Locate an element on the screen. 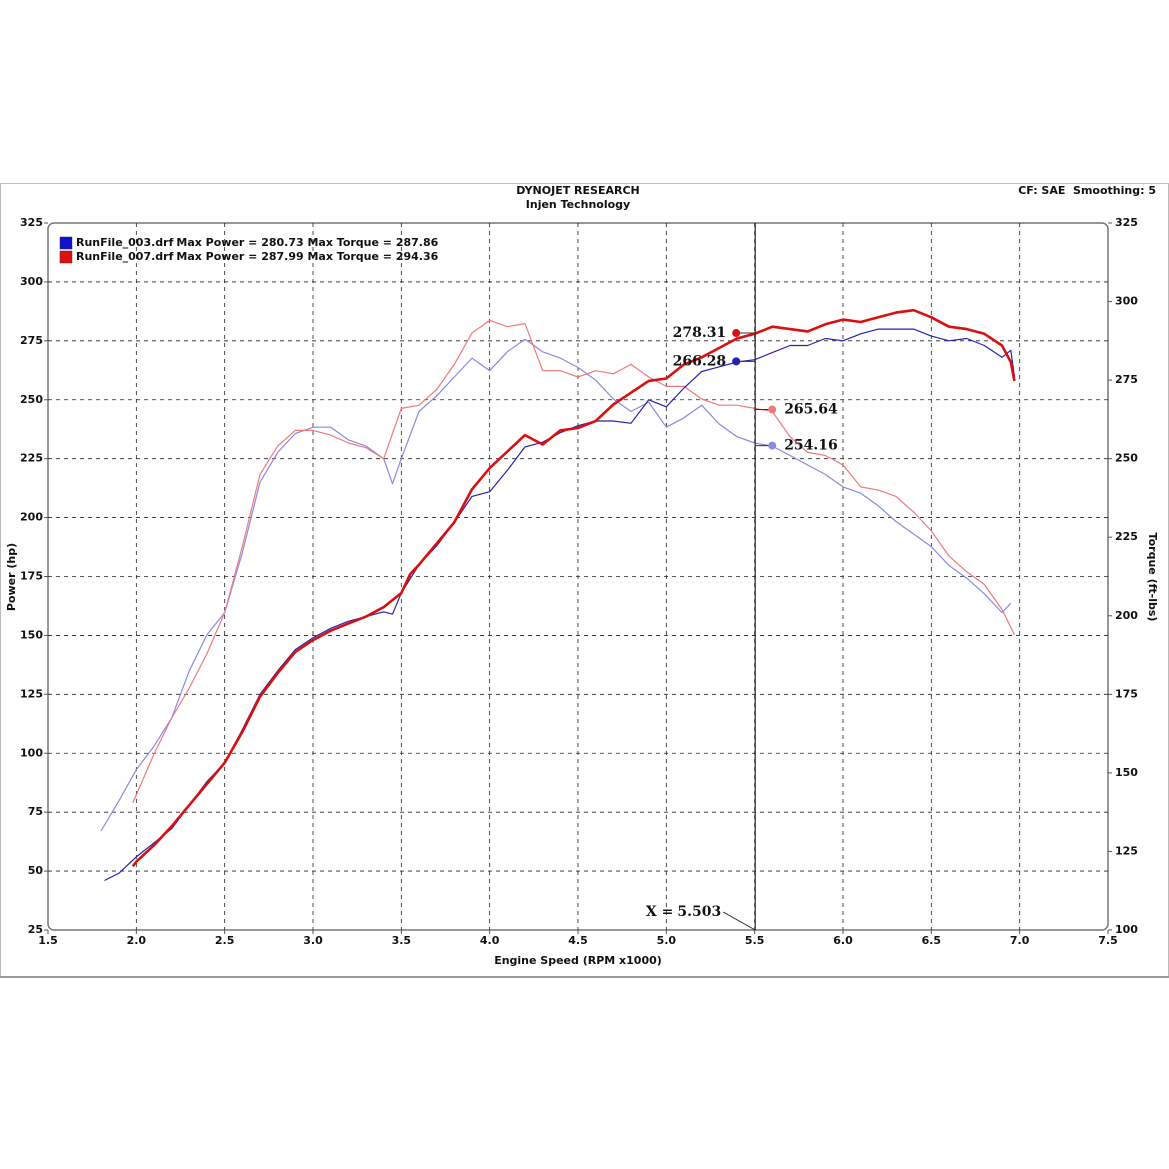 This screenshot has width=1169, height=1169. y-tick-label: 50 is located at coordinates (36, 870).